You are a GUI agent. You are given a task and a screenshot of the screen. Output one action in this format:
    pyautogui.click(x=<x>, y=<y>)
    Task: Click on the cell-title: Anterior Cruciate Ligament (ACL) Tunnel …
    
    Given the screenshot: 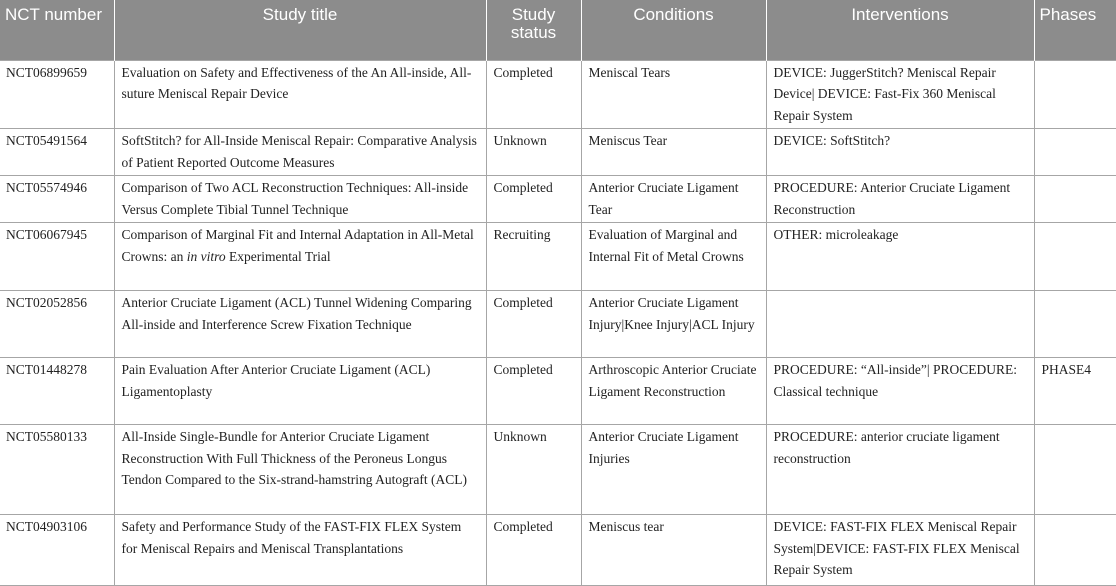 What is the action you would take?
    pyautogui.click(x=300, y=324)
    